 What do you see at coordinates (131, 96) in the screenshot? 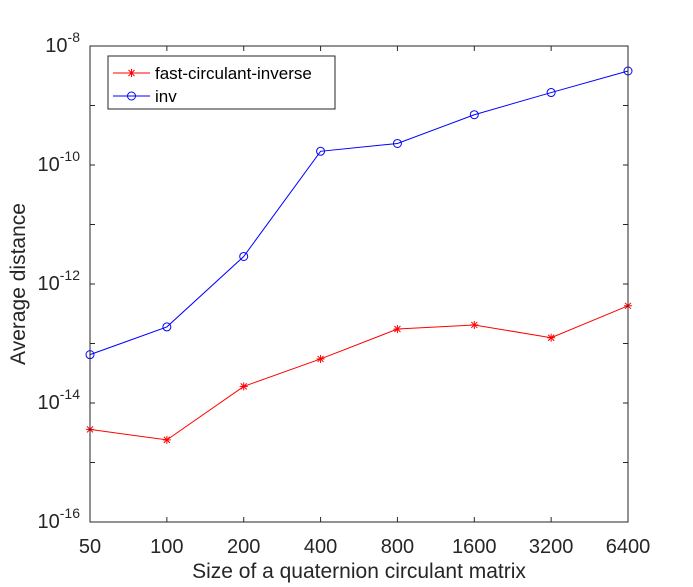
I see `circle-marker-icon` at bounding box center [131, 96].